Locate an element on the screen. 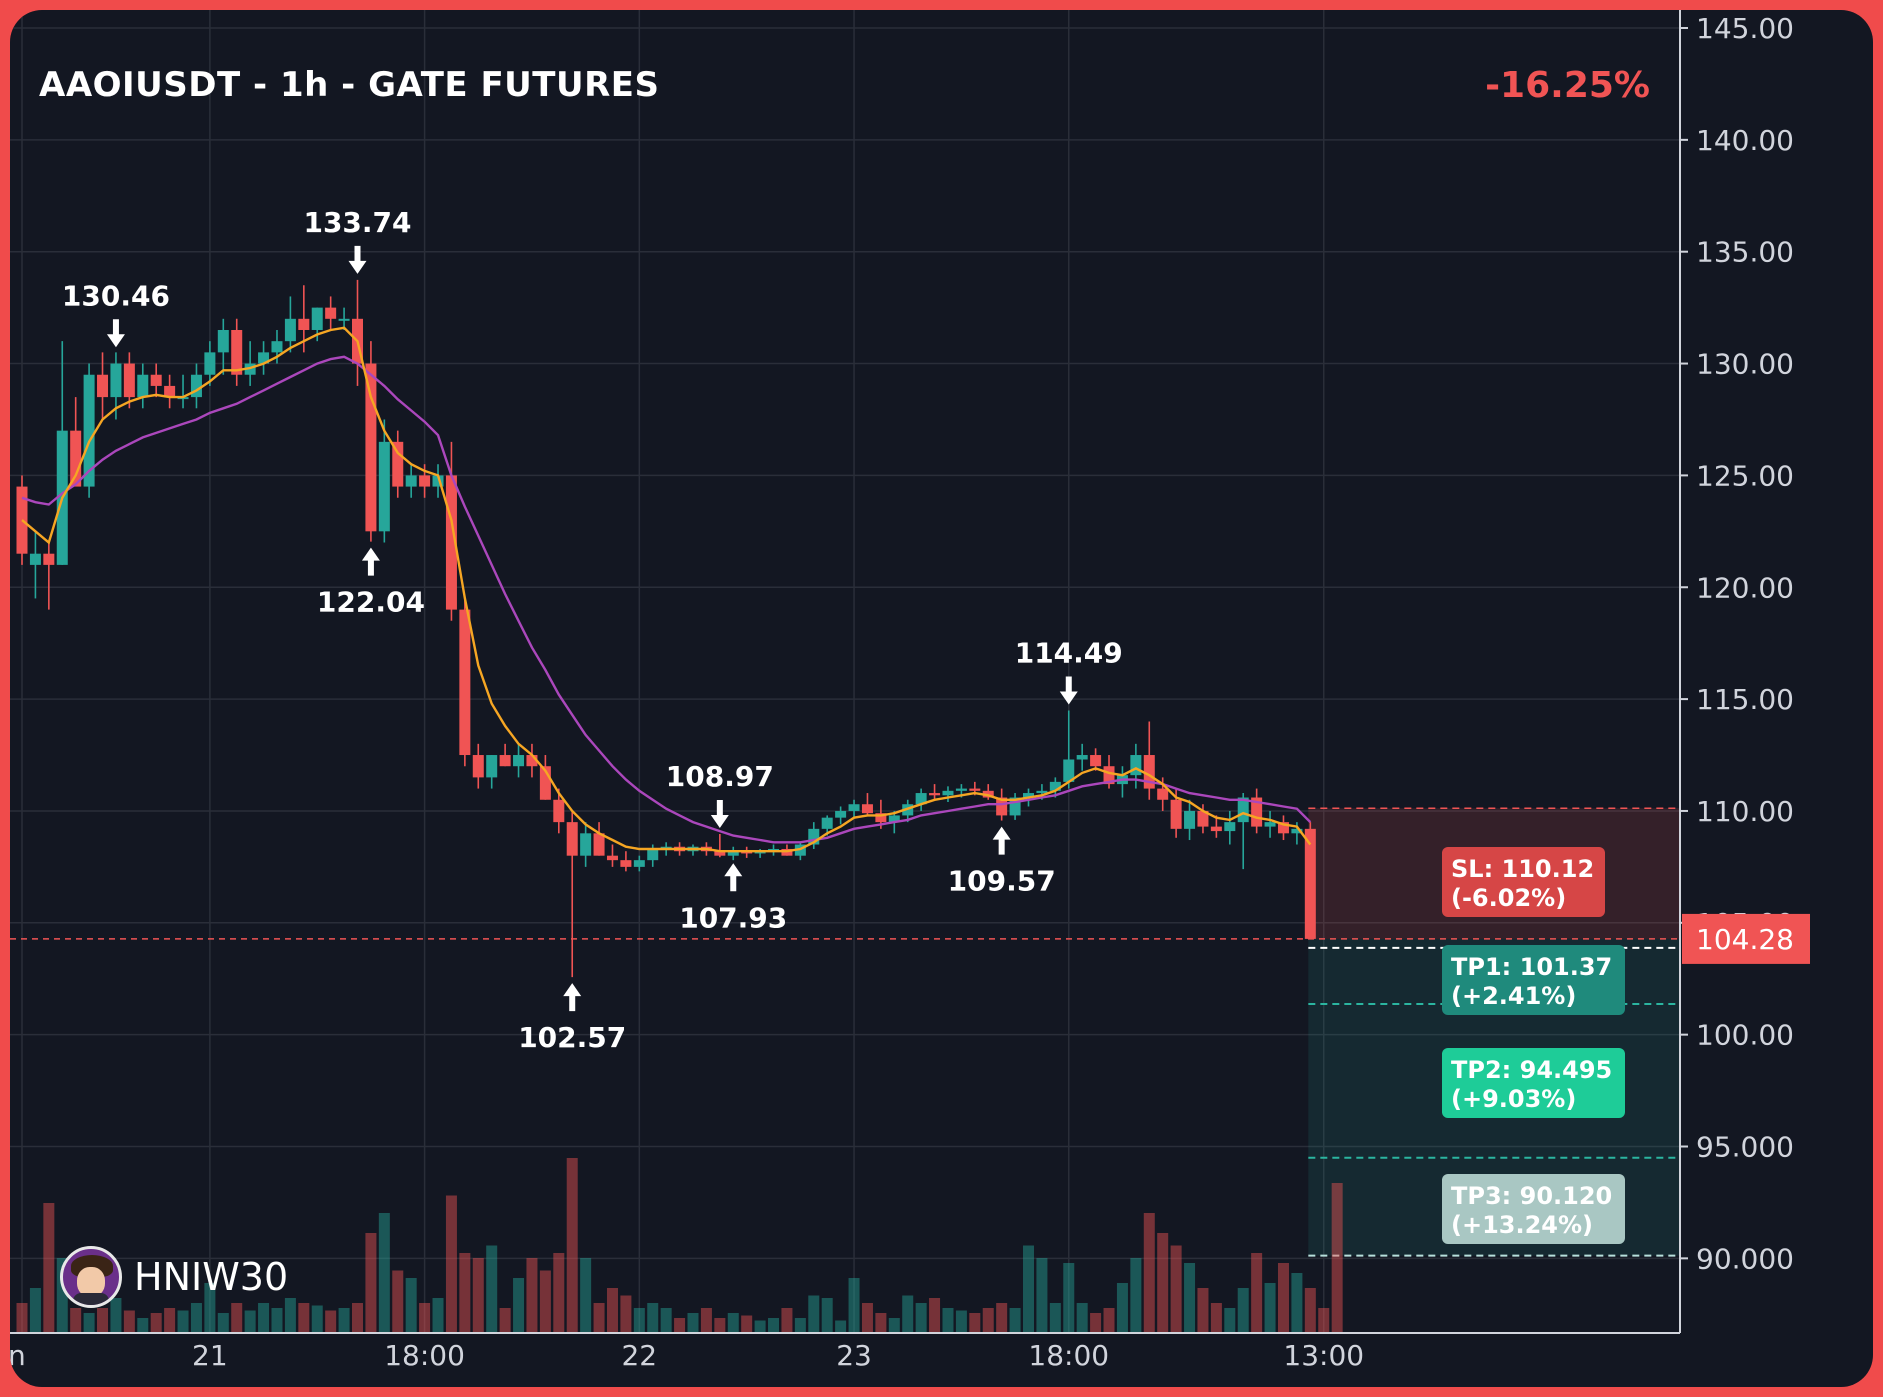  x-tick-label: n is located at coordinates (18, 1355).